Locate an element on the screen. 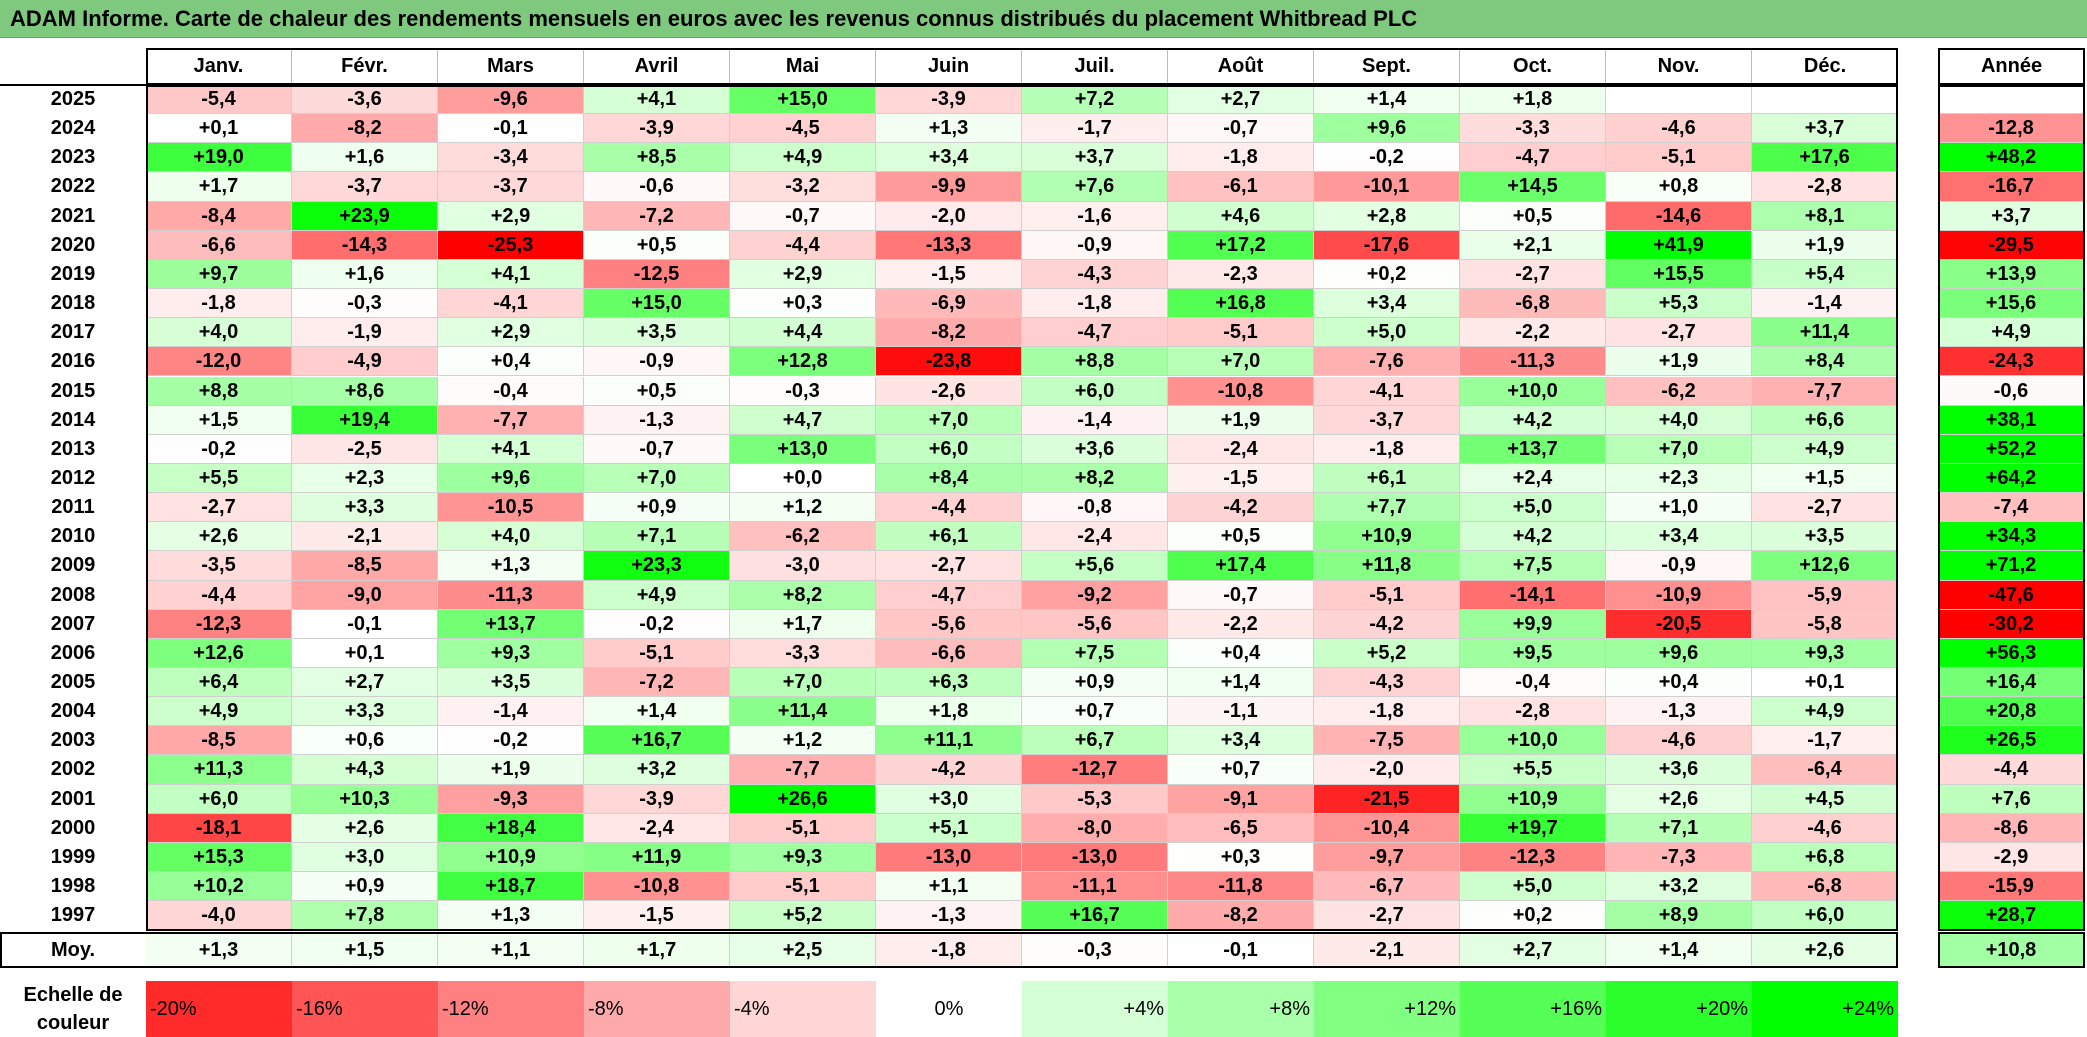 This screenshot has width=2087, height=1037. year-total-cell: -8,6 is located at coordinates (2011, 828).